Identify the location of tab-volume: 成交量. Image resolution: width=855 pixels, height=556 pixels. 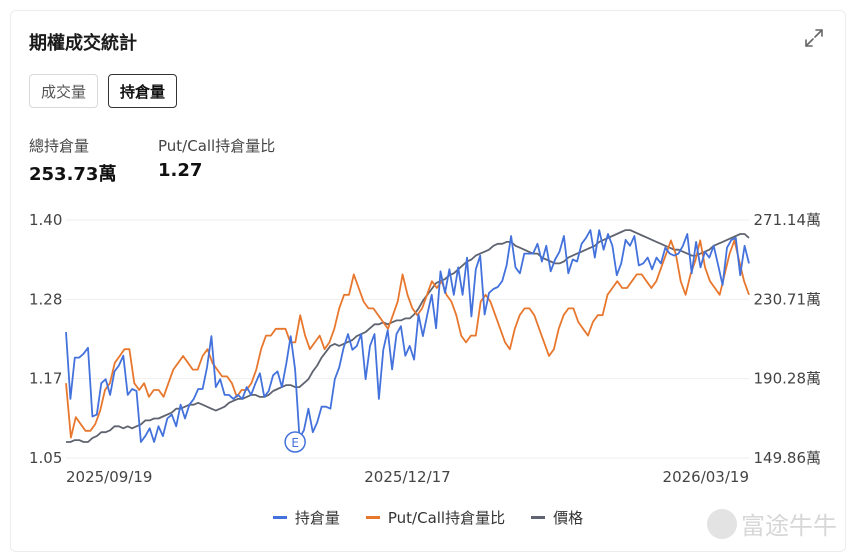
(64, 91).